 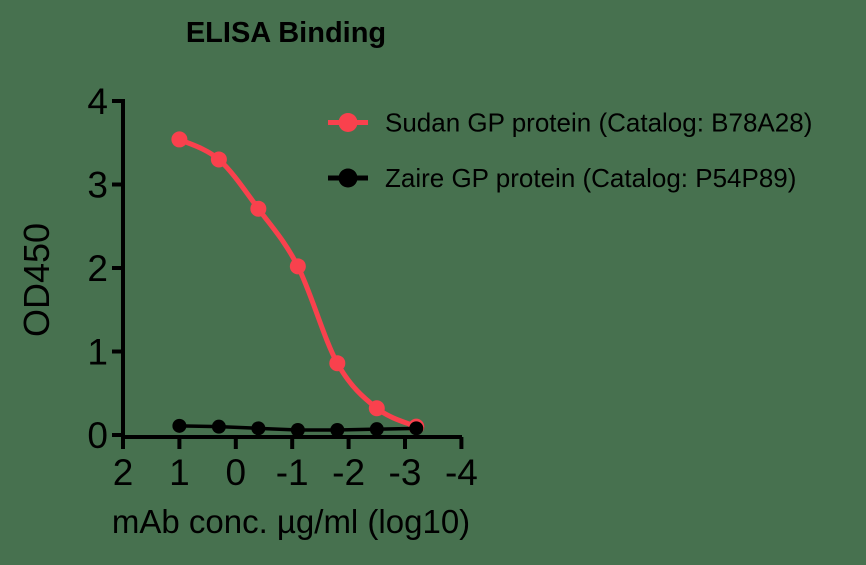 I want to click on legend-label-zaire: Zaire GP protein (Catalog: P54P89), so click(x=590, y=178).